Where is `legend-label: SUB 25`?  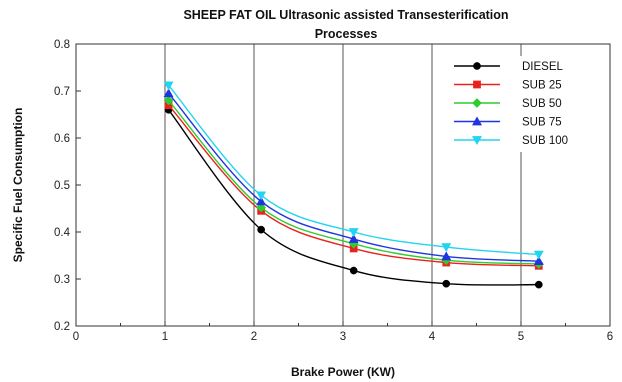
legend-label: SUB 25 is located at coordinates (542, 86).